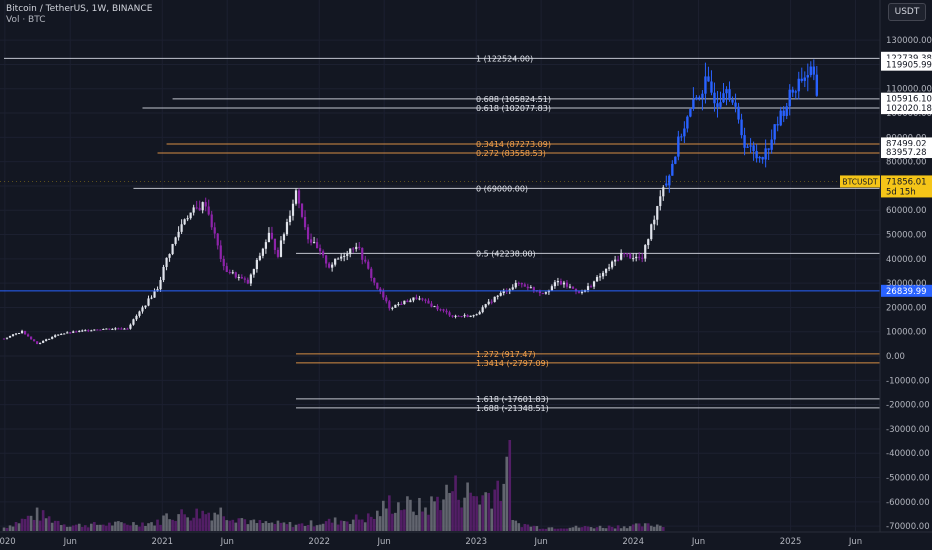  What do you see at coordinates (466, 290) in the screenshot?
I see `price-line-group: 26839.99` at bounding box center [466, 290].